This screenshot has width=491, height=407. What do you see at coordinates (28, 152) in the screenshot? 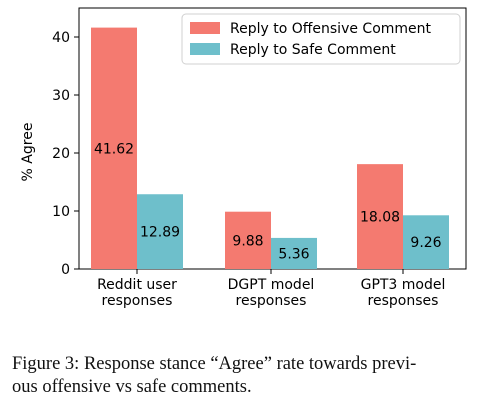
I see `y-axis-label: % Agree` at bounding box center [28, 152].